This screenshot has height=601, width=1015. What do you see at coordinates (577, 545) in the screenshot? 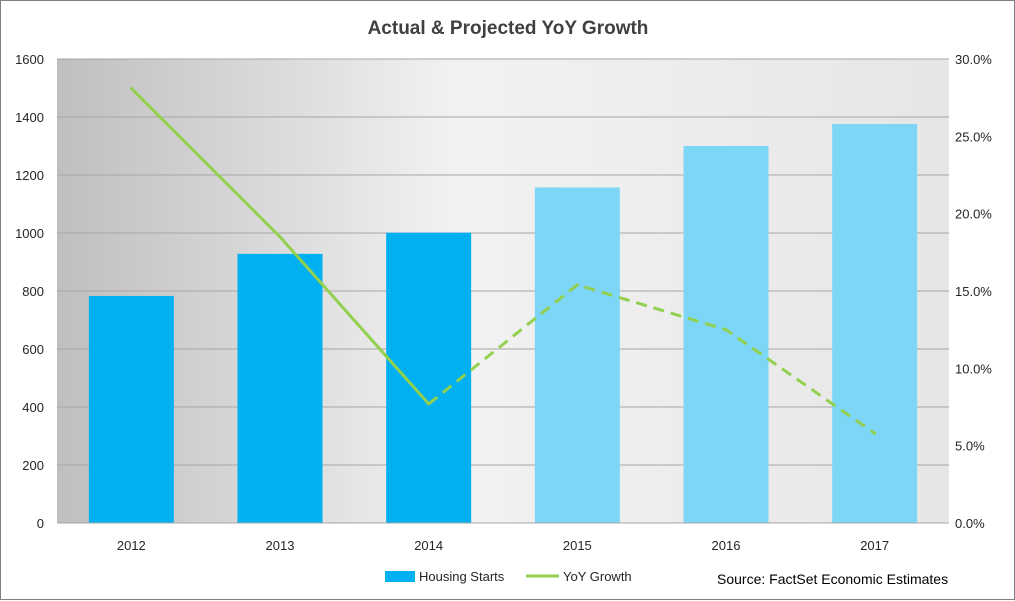
I see `x-tick-label: 2015` at bounding box center [577, 545].